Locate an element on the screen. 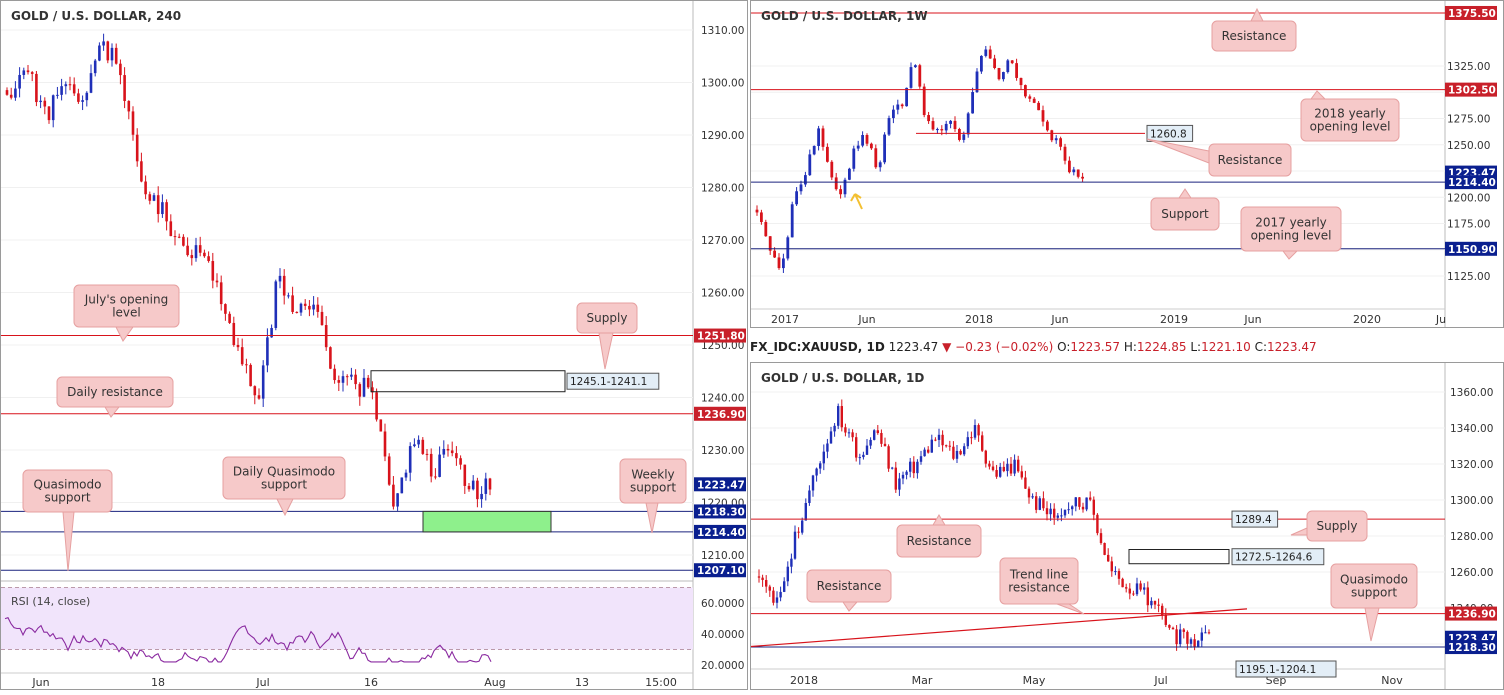 The width and height of the screenshot is (1504, 695). weekly-price-tag: 1150.90 is located at coordinates (1472, 250).